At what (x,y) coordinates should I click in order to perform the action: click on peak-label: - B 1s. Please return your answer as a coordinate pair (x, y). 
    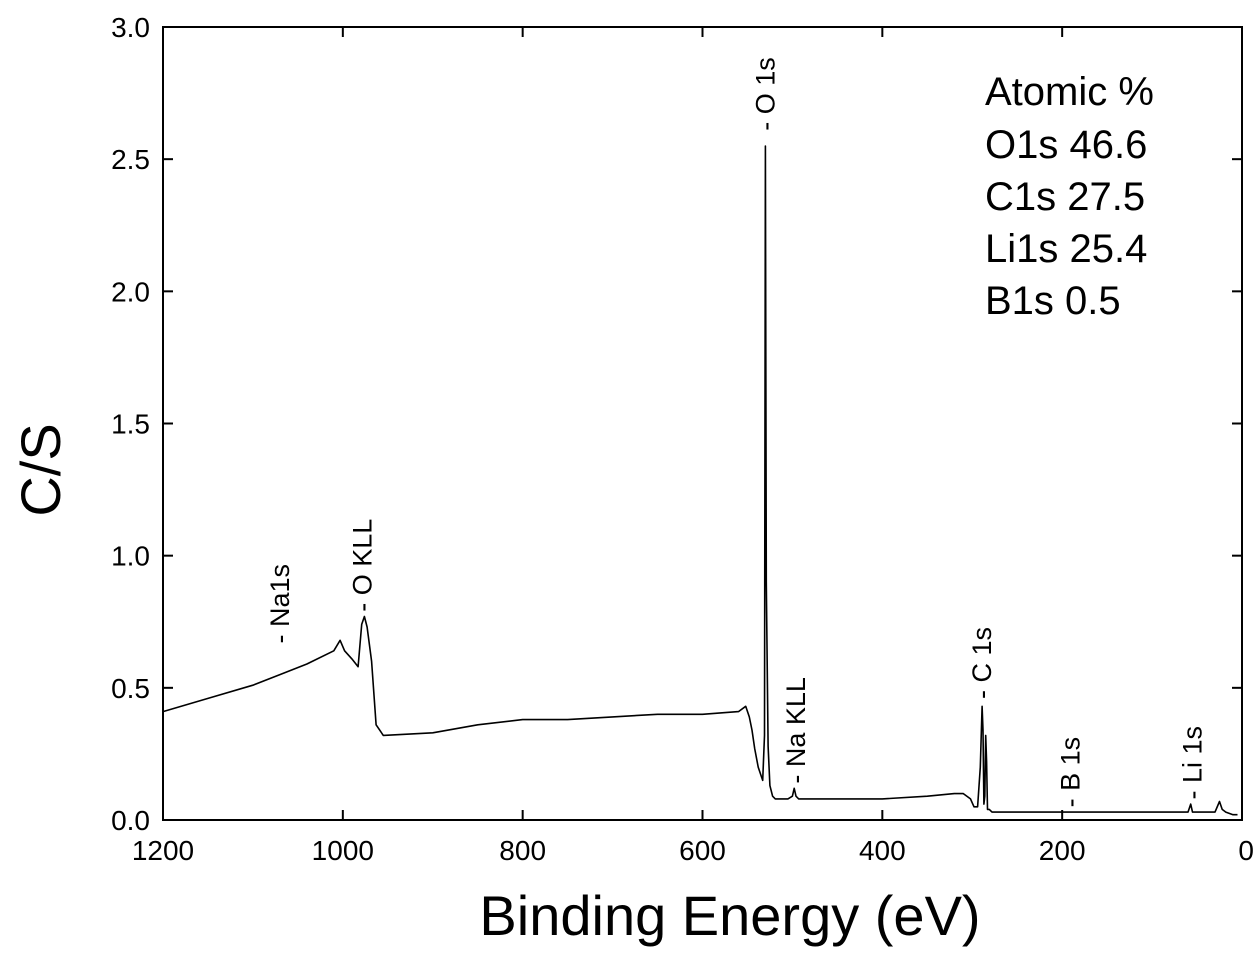
    Looking at the image, I should click on (1070, 772).